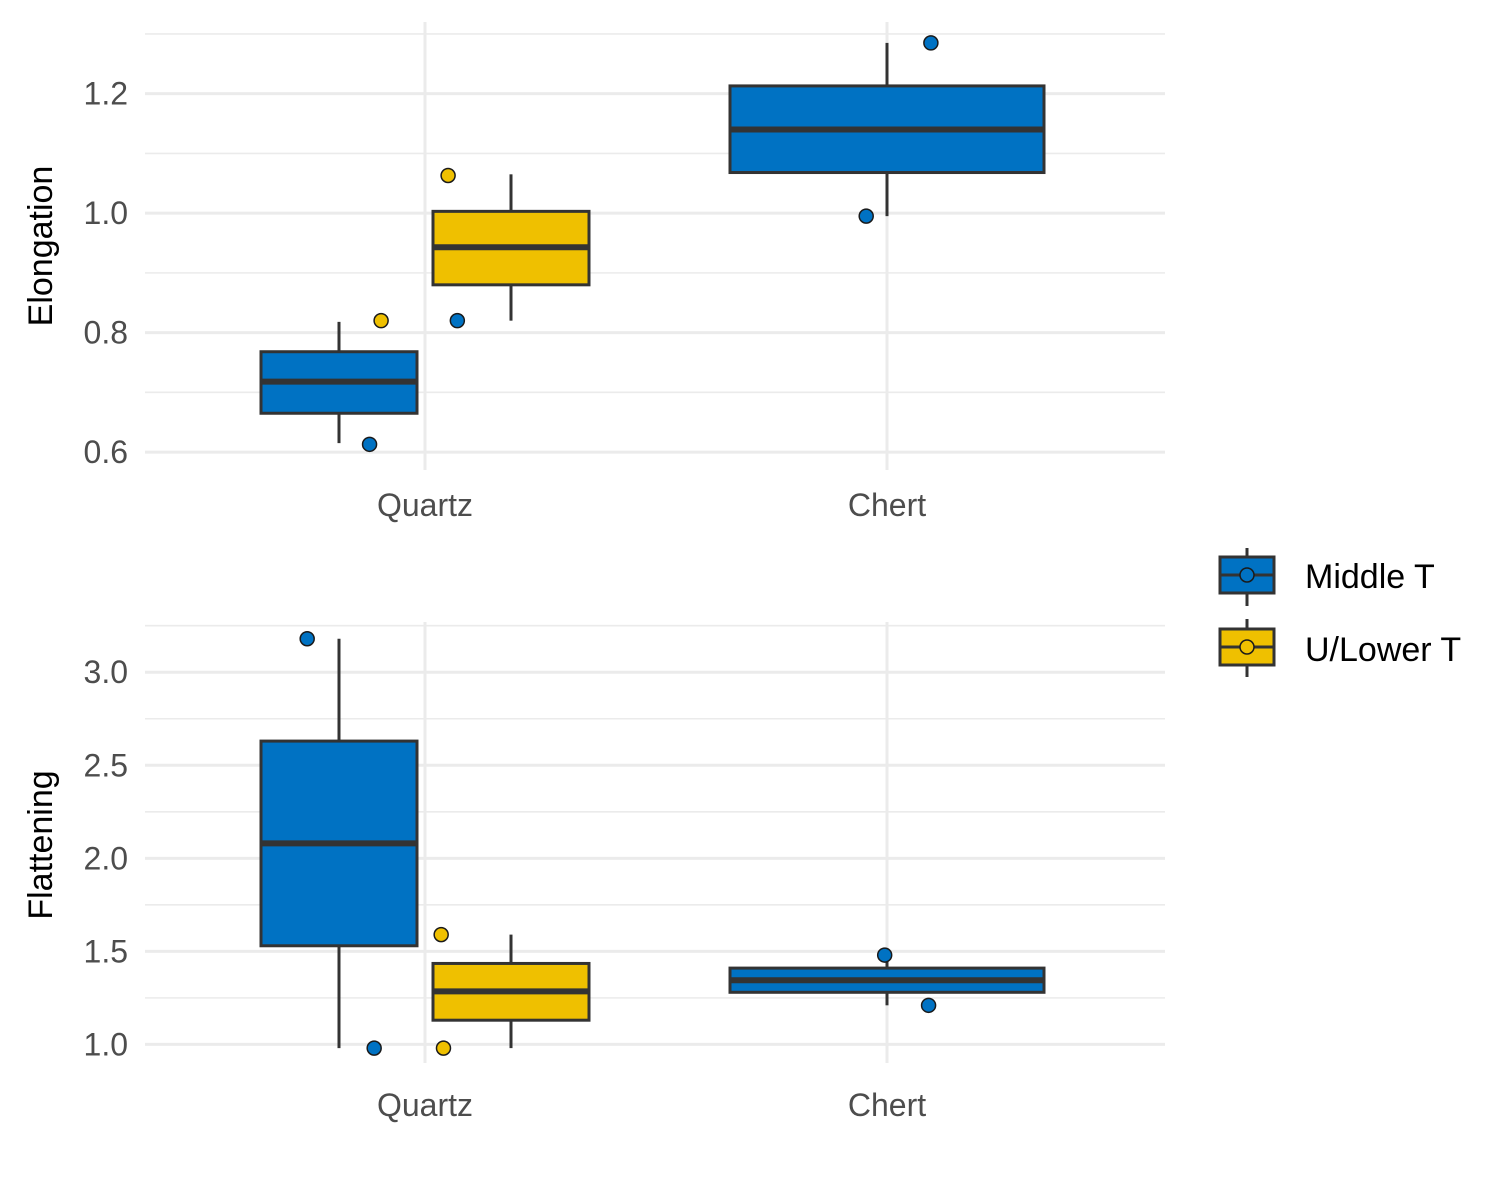 This screenshot has height=1200, width=1500. Describe the element at coordinates (41, 246) in the screenshot. I see `y-axis-title: Elongation` at that location.